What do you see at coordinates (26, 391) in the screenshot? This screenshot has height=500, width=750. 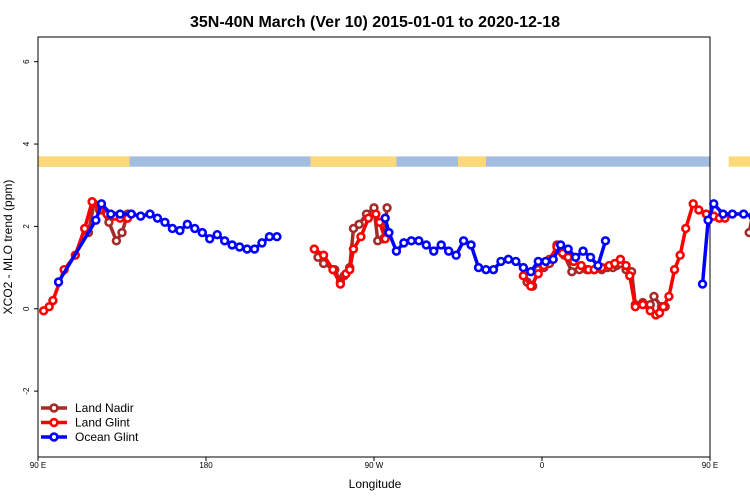 I see `y-tick-label-0: -2` at bounding box center [26, 391].